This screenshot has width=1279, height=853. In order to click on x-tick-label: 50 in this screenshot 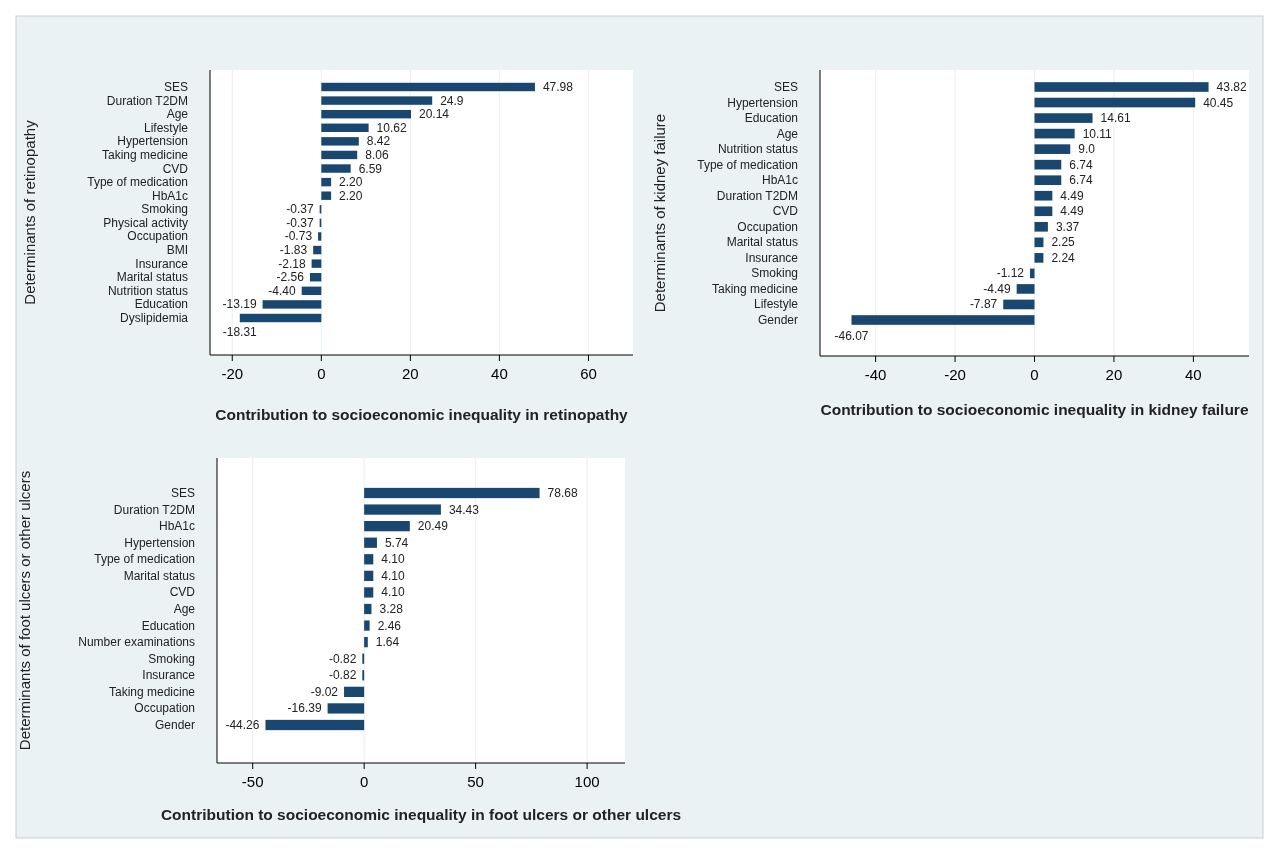, I will do `click(475, 781)`.